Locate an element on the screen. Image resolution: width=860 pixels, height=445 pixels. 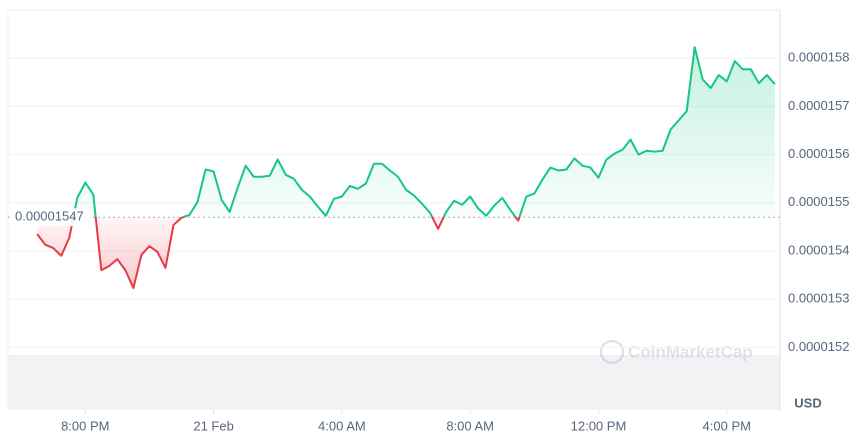
x-tick-label: 8:00 AM is located at coordinates (470, 425).